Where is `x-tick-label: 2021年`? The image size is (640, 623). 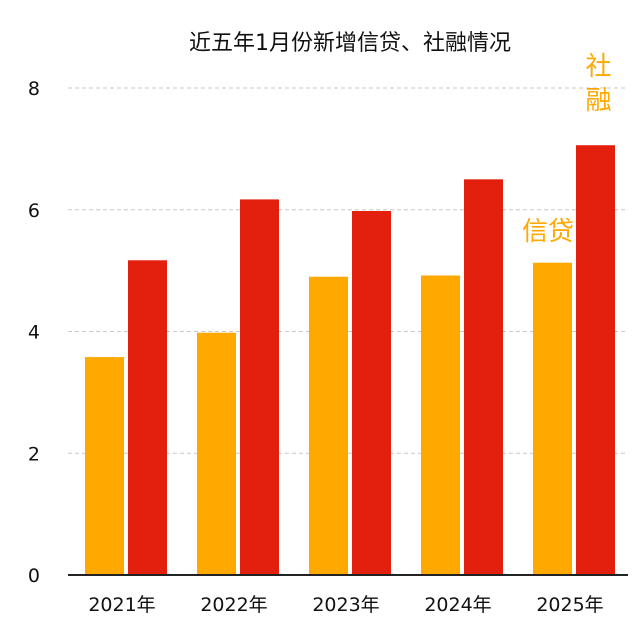
x-tick-label: 2021年 is located at coordinates (121, 605).